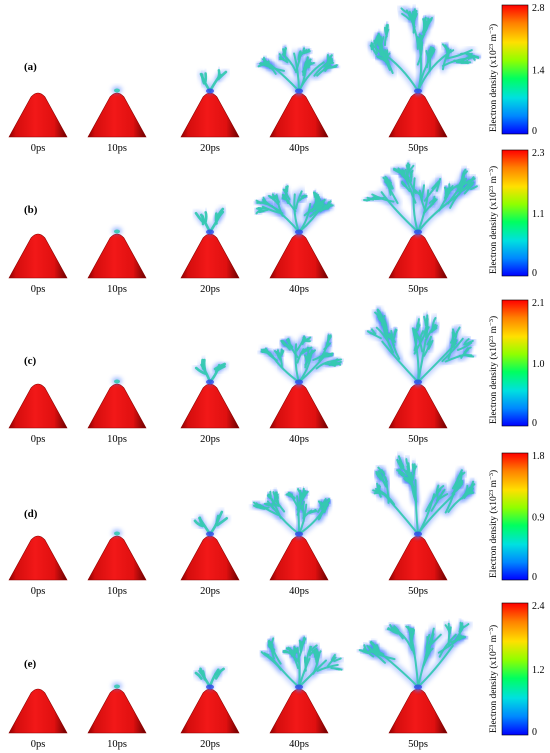 This screenshot has height=753, width=550. Describe the element at coordinates (538, 364) in the screenshot. I see `colorbar-tick-mid: 1.0` at that location.